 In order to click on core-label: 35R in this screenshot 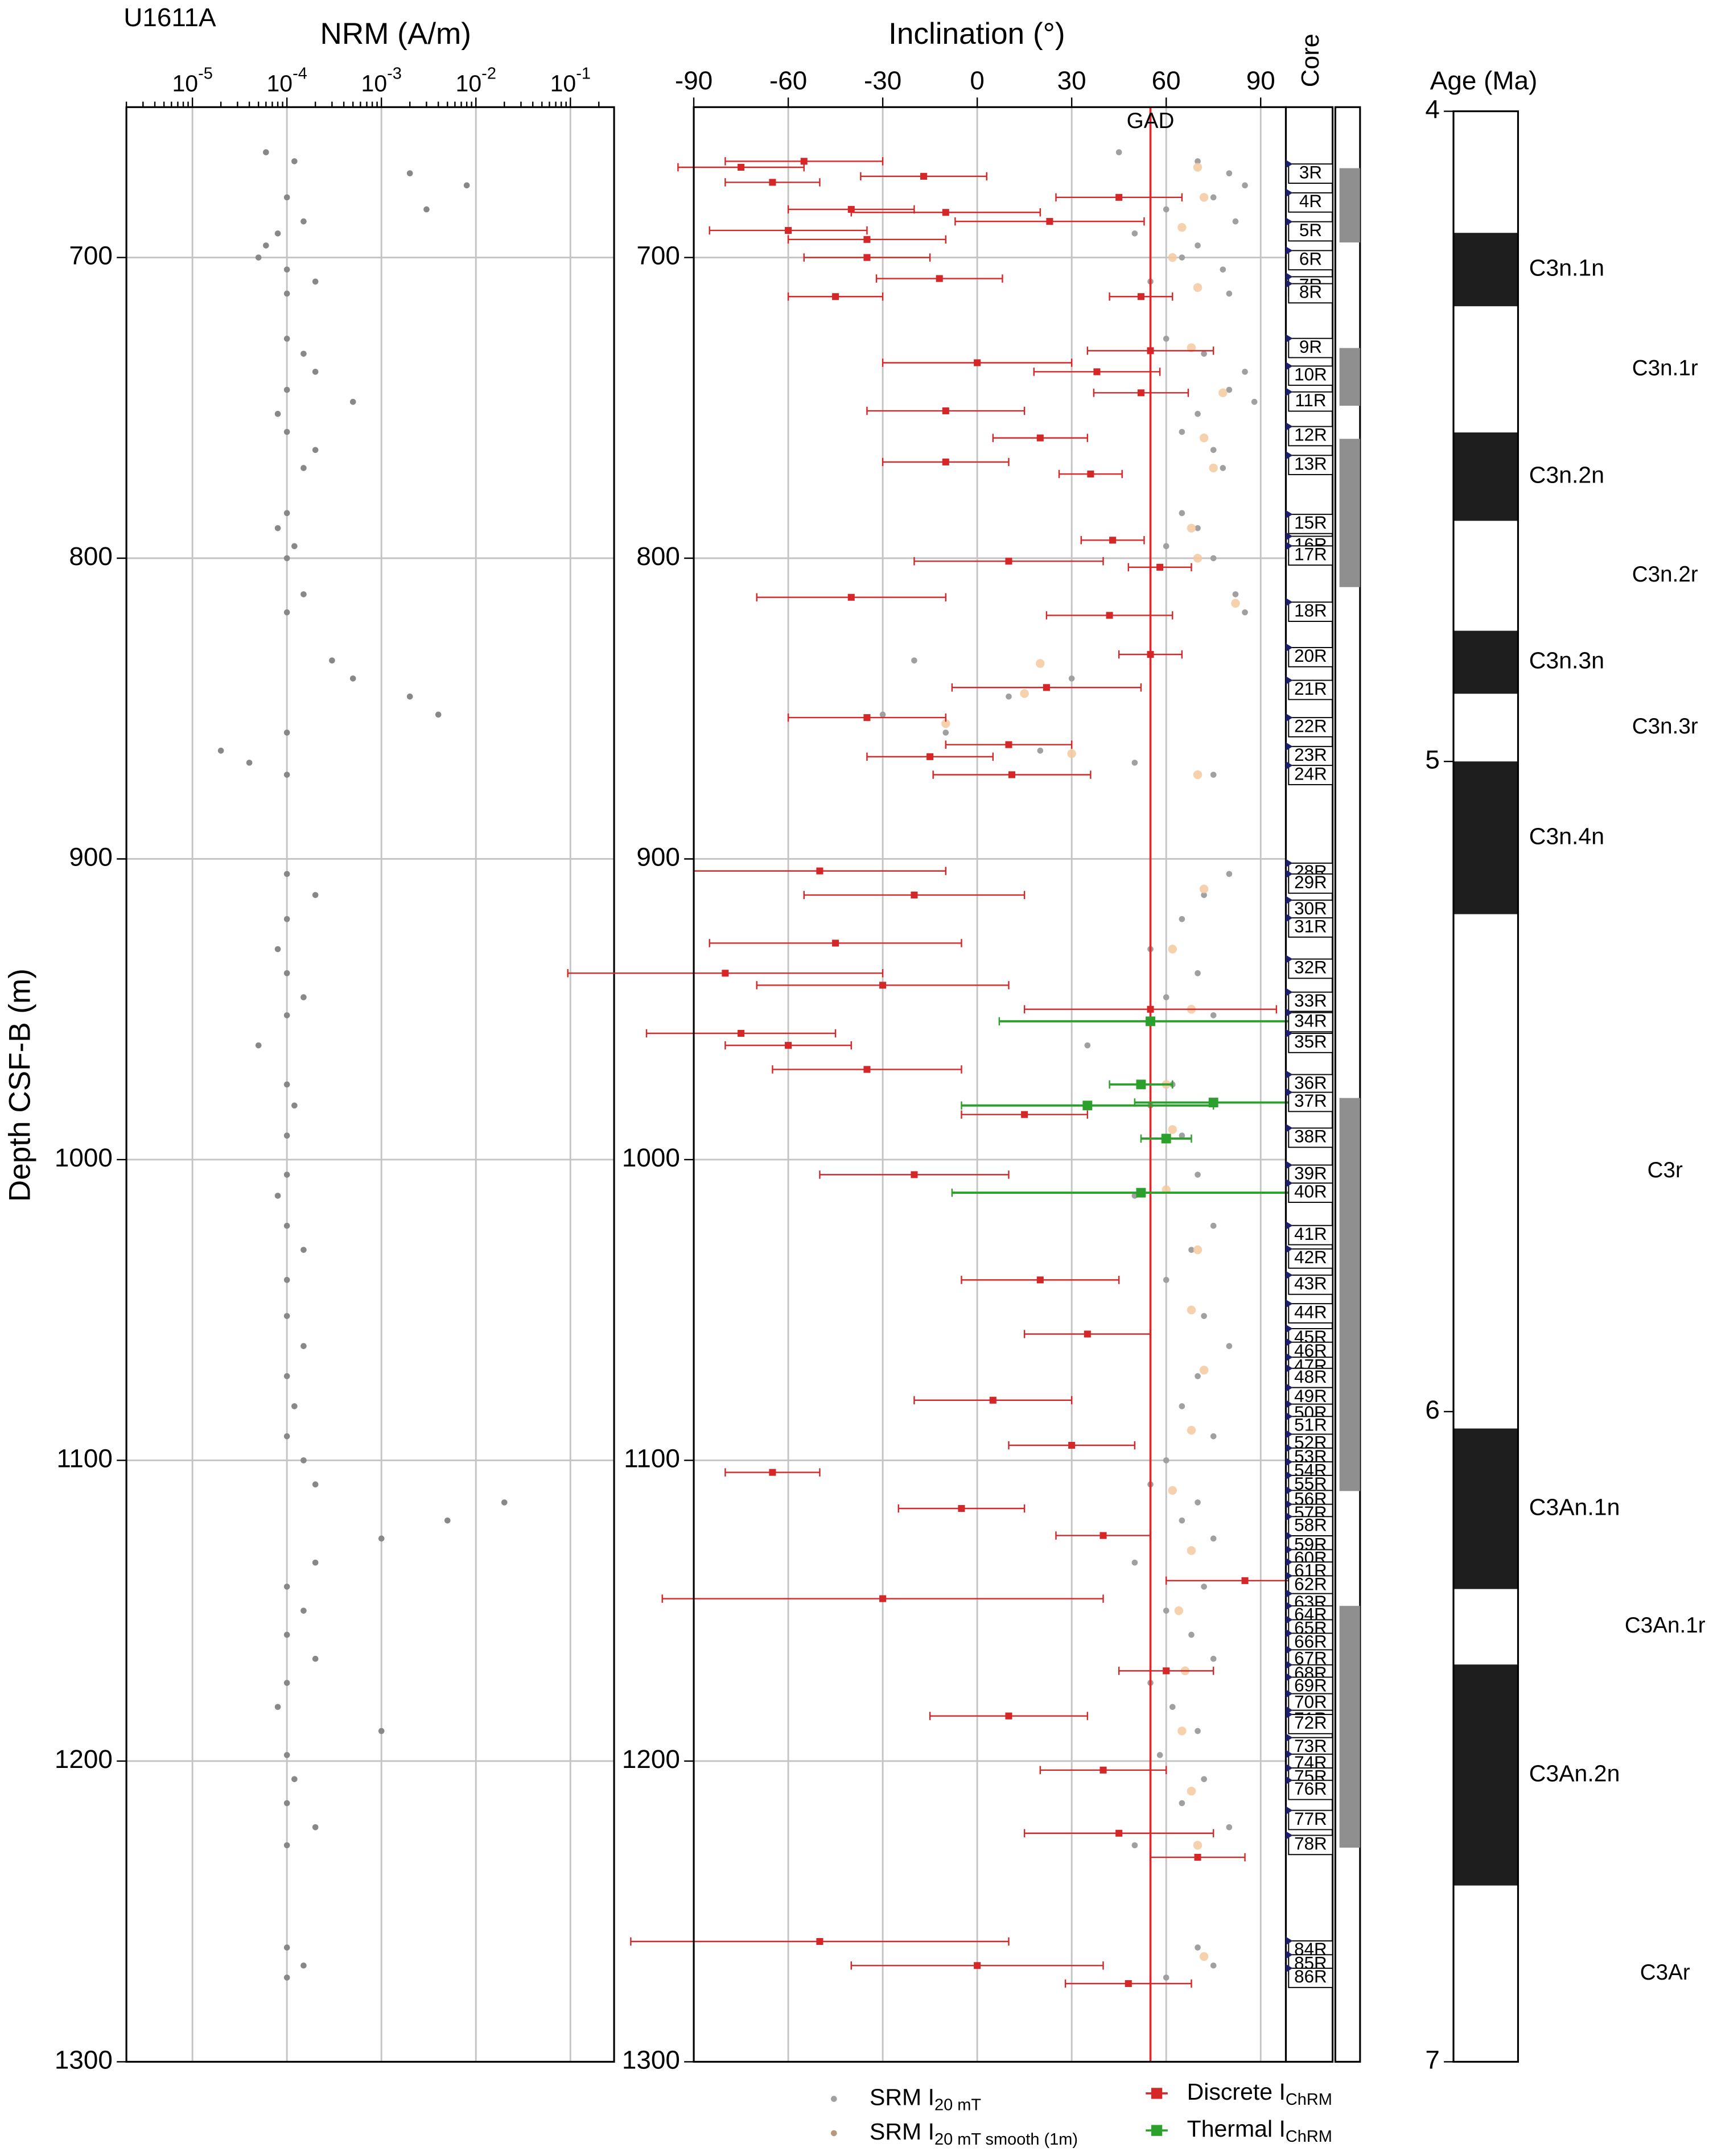, I will do `click(1310, 1042)`.